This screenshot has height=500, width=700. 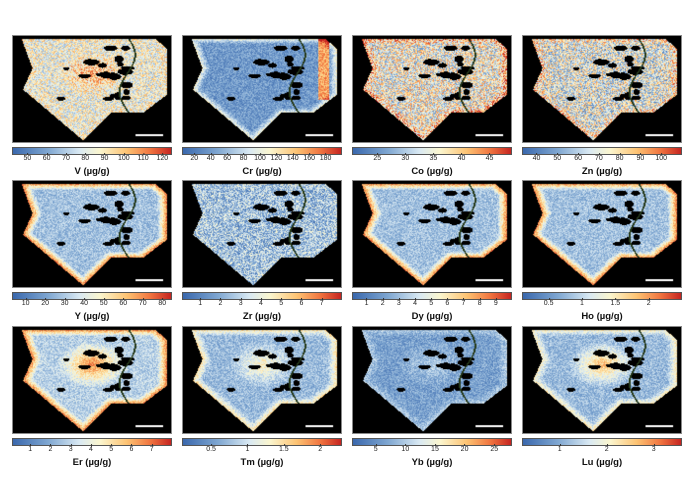 I want to click on element-map-tm, so click(x=262, y=380).